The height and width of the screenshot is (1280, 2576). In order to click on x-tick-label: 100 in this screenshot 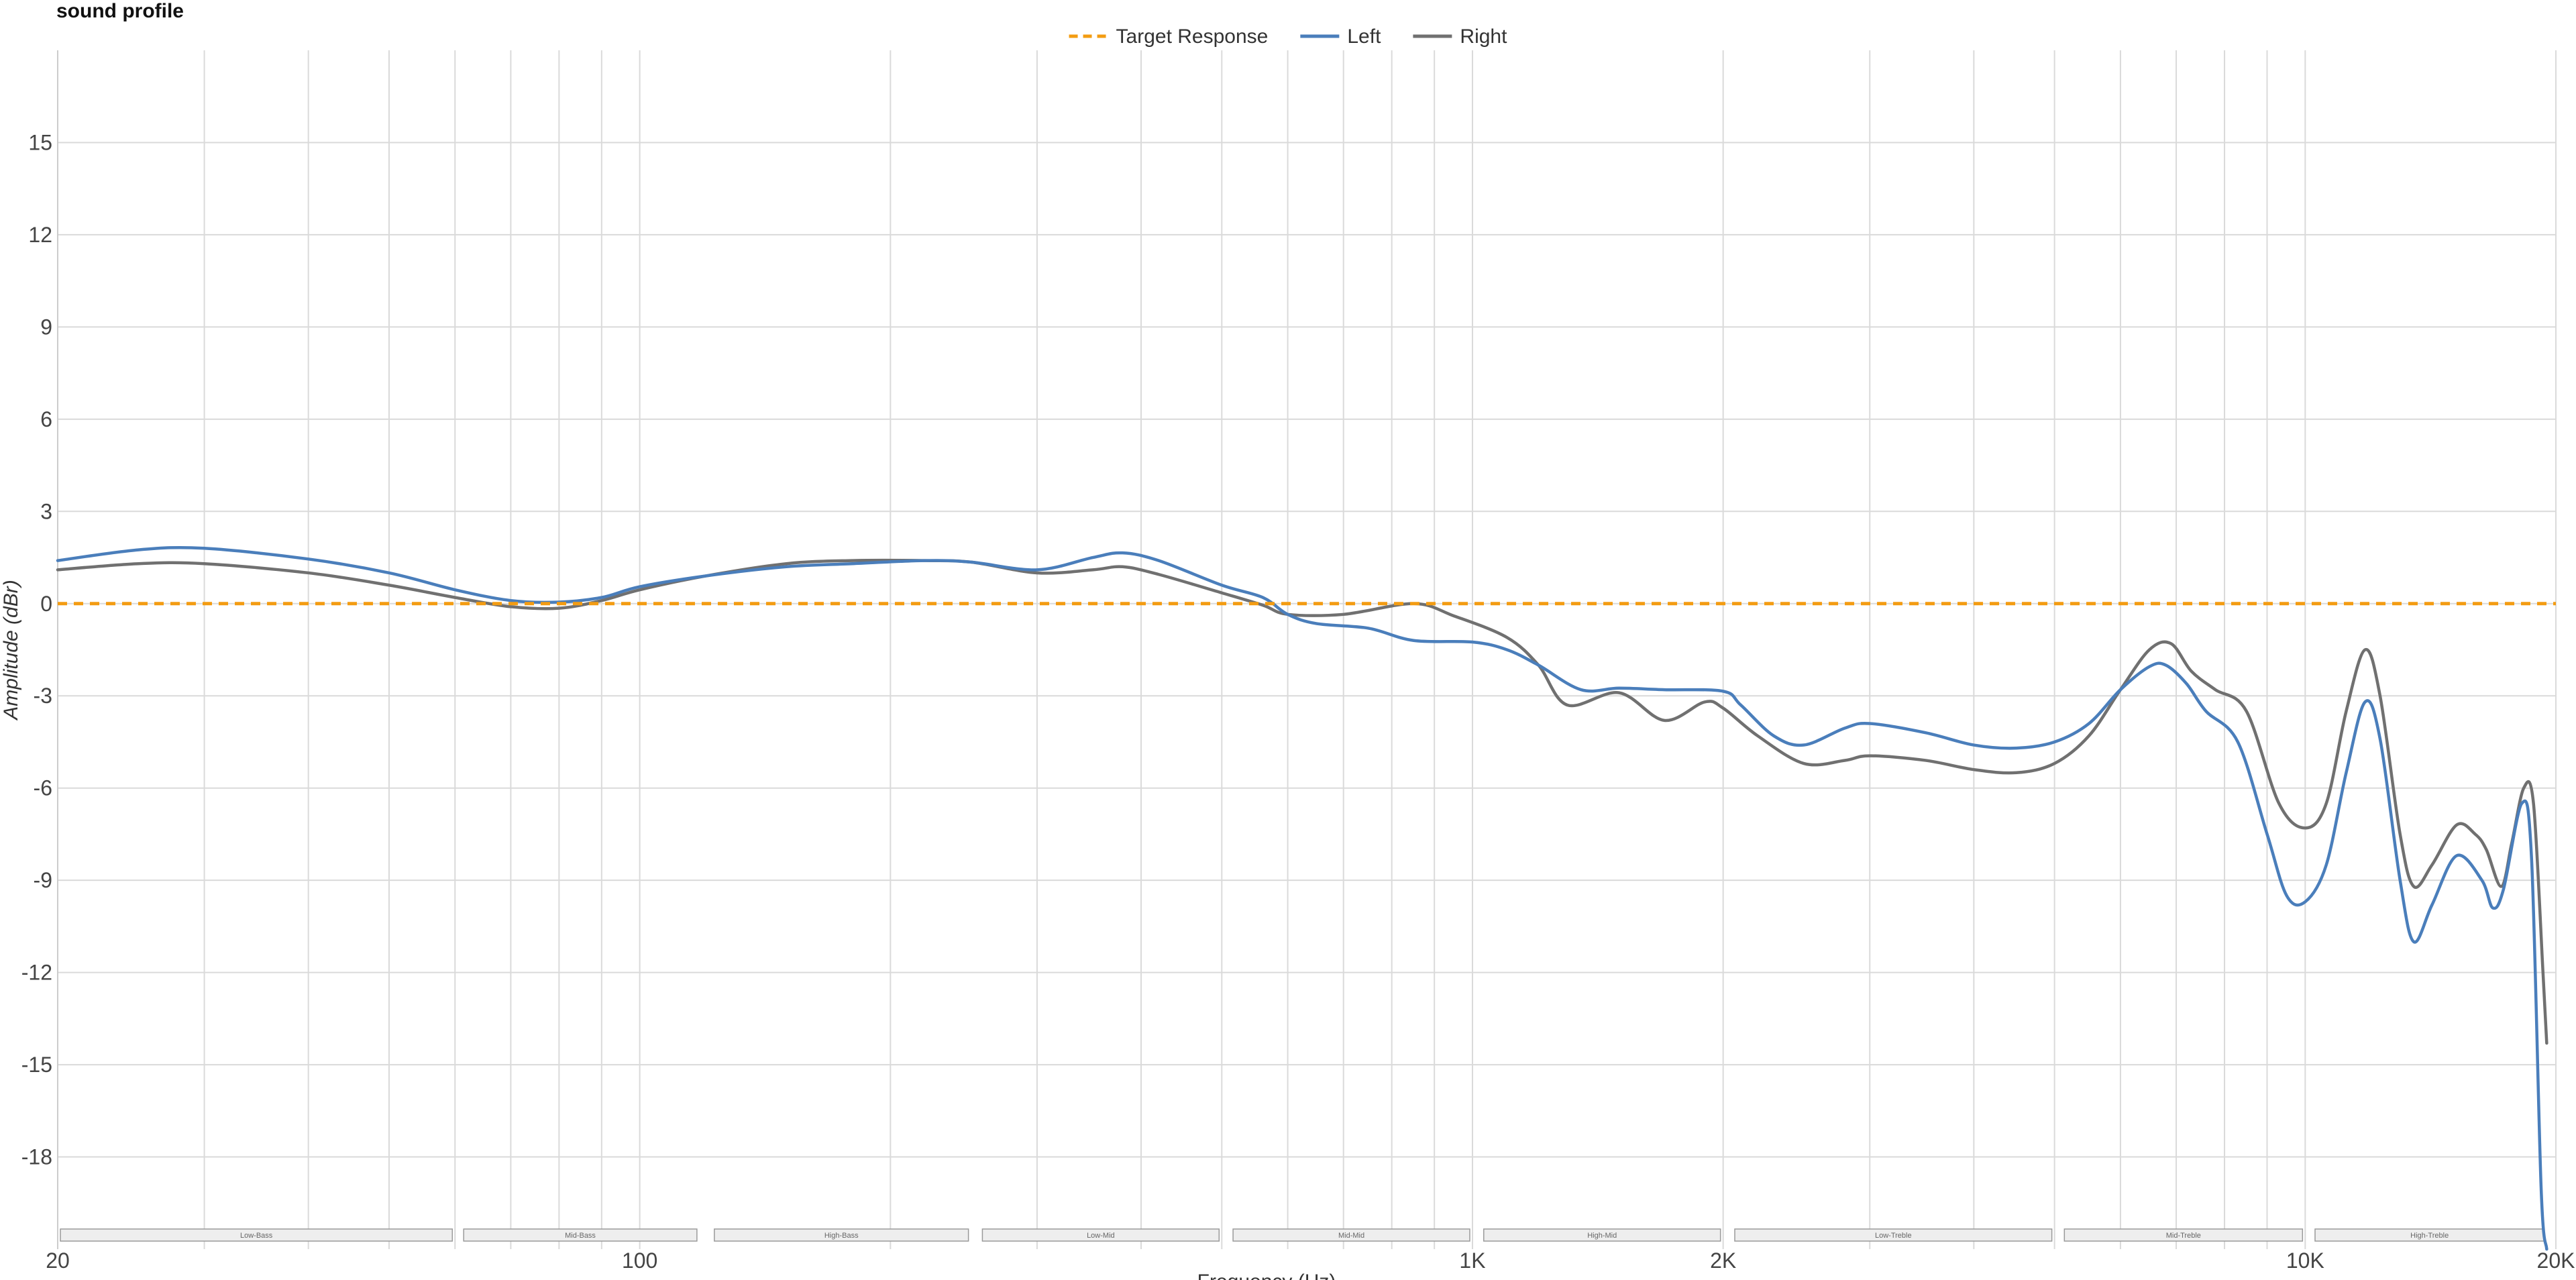, I will do `click(639, 1261)`.